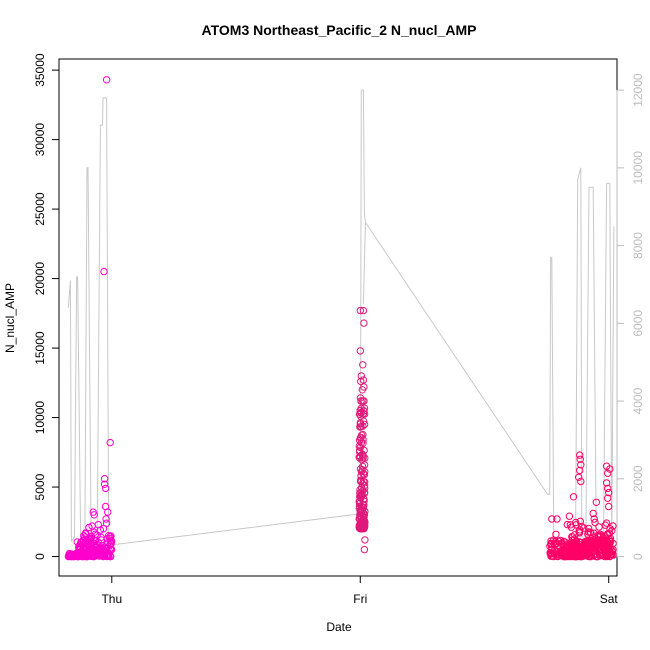  What do you see at coordinates (40, 348) in the screenshot?
I see `left-tick-label: 15000` at bounding box center [40, 348].